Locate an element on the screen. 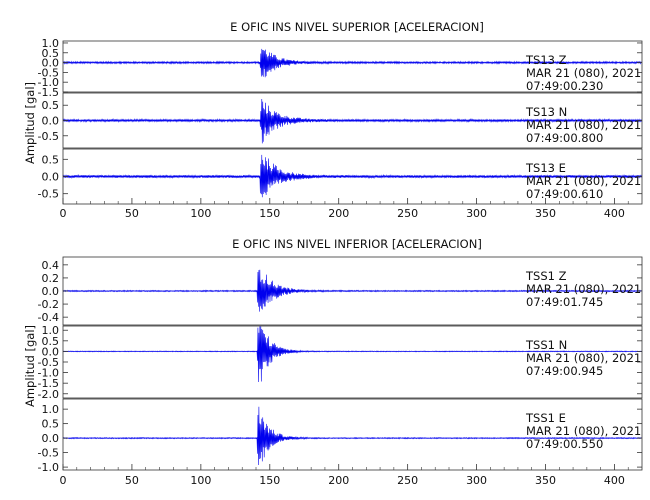 This screenshot has height=500, width=650. panel0-trace0-ytick-label: 0.0 is located at coordinates (51, 63).